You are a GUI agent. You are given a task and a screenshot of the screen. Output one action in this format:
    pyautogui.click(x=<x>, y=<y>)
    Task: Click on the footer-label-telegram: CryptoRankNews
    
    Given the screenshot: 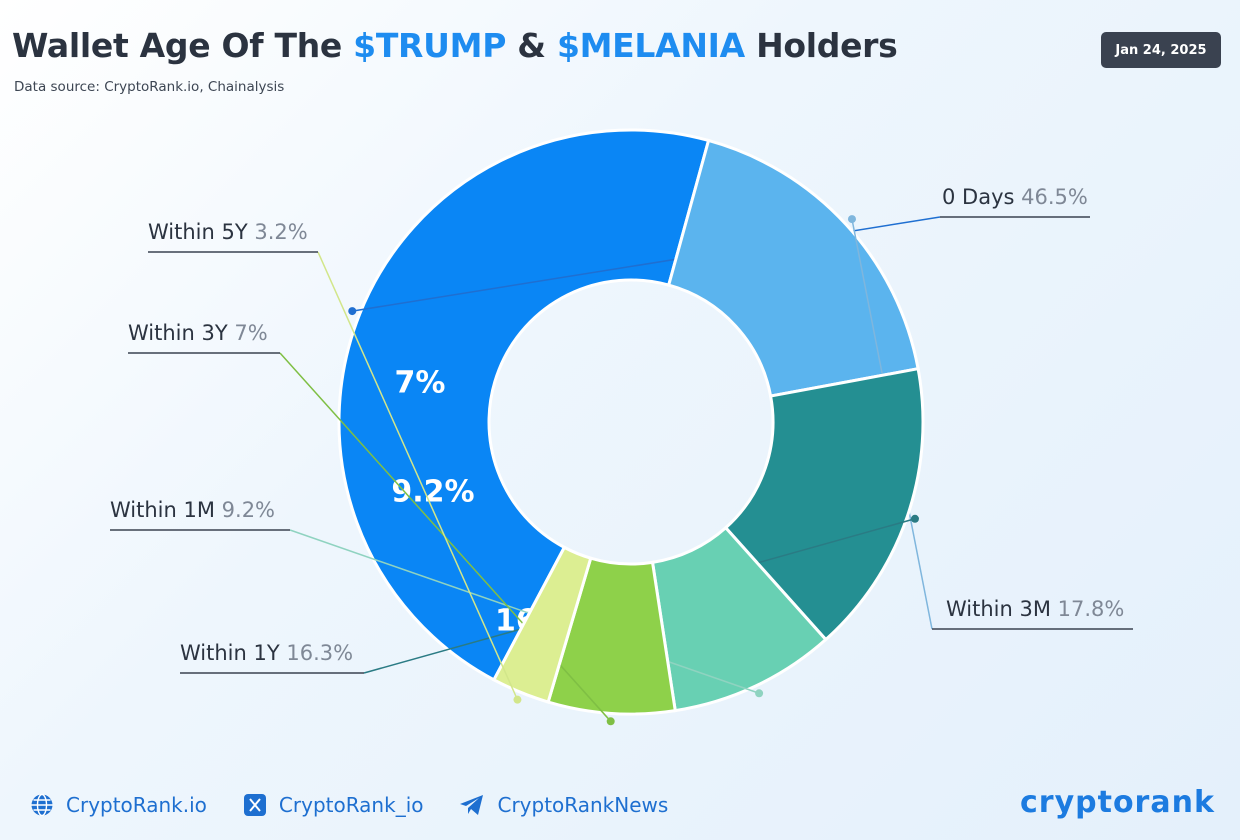 What is the action you would take?
    pyautogui.click(x=583, y=805)
    